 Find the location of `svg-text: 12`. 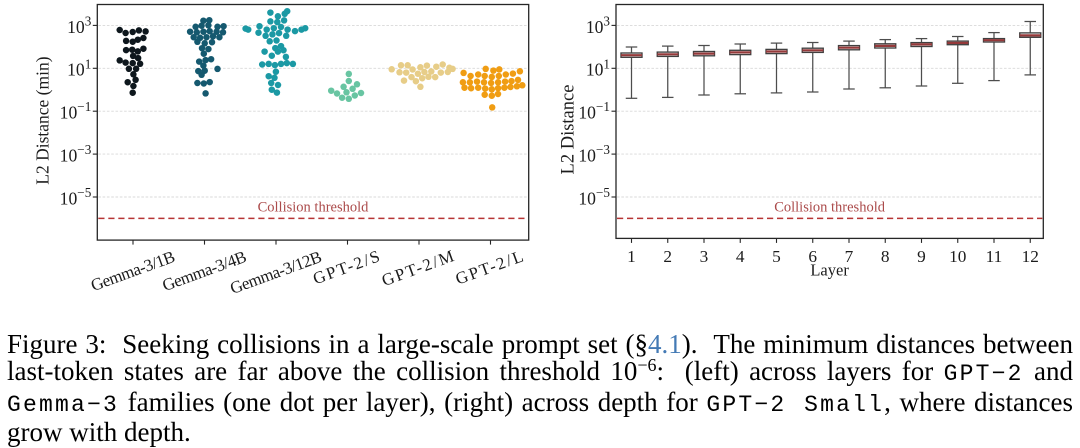

svg-text: 12 is located at coordinates (1030, 256).